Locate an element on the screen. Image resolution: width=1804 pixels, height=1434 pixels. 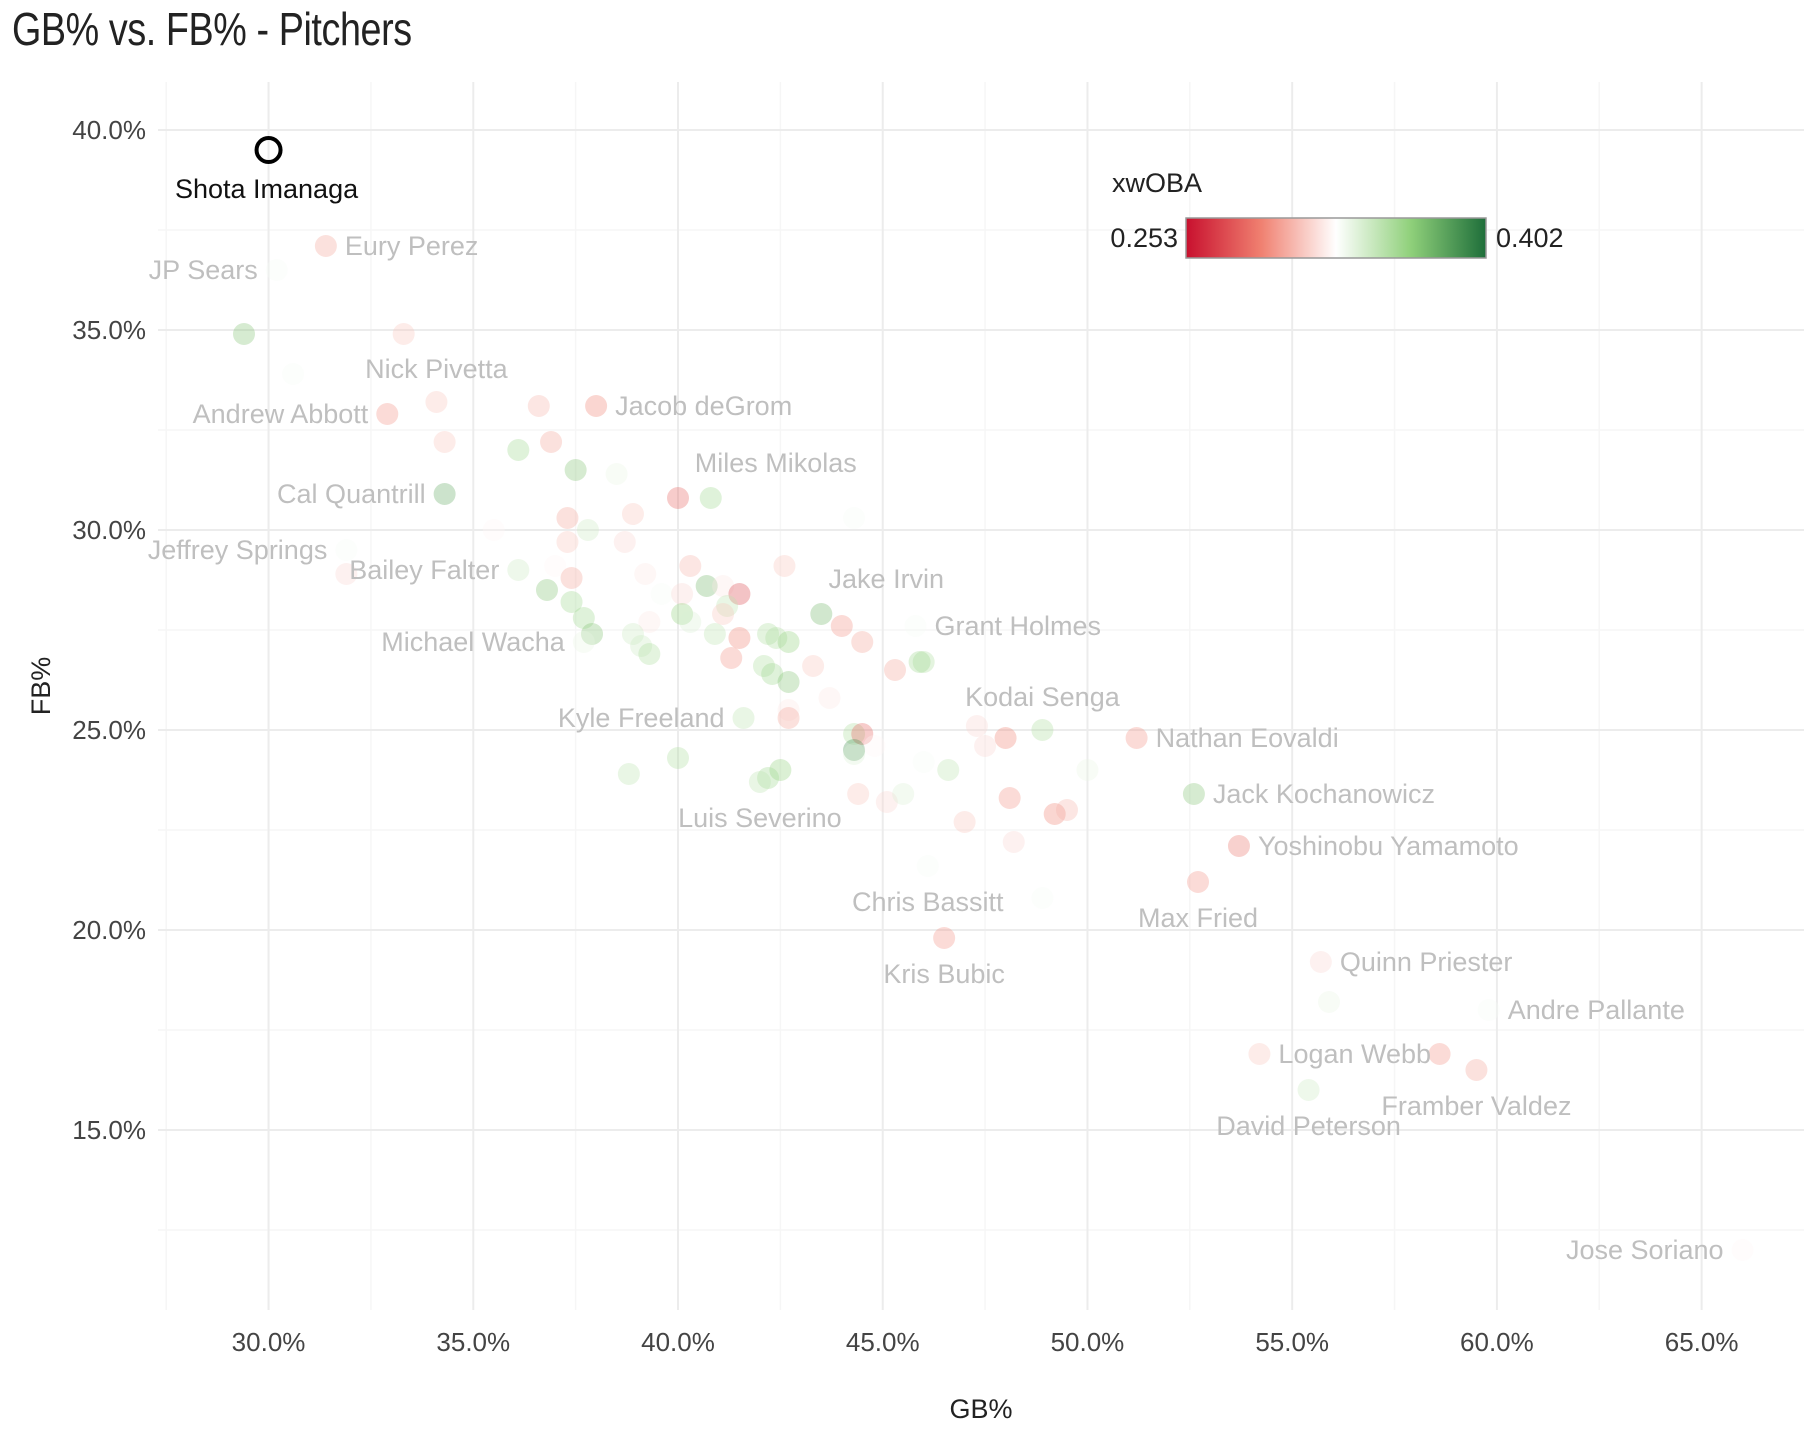
x-tick-label: 45.0% is located at coordinates (883, 1342).